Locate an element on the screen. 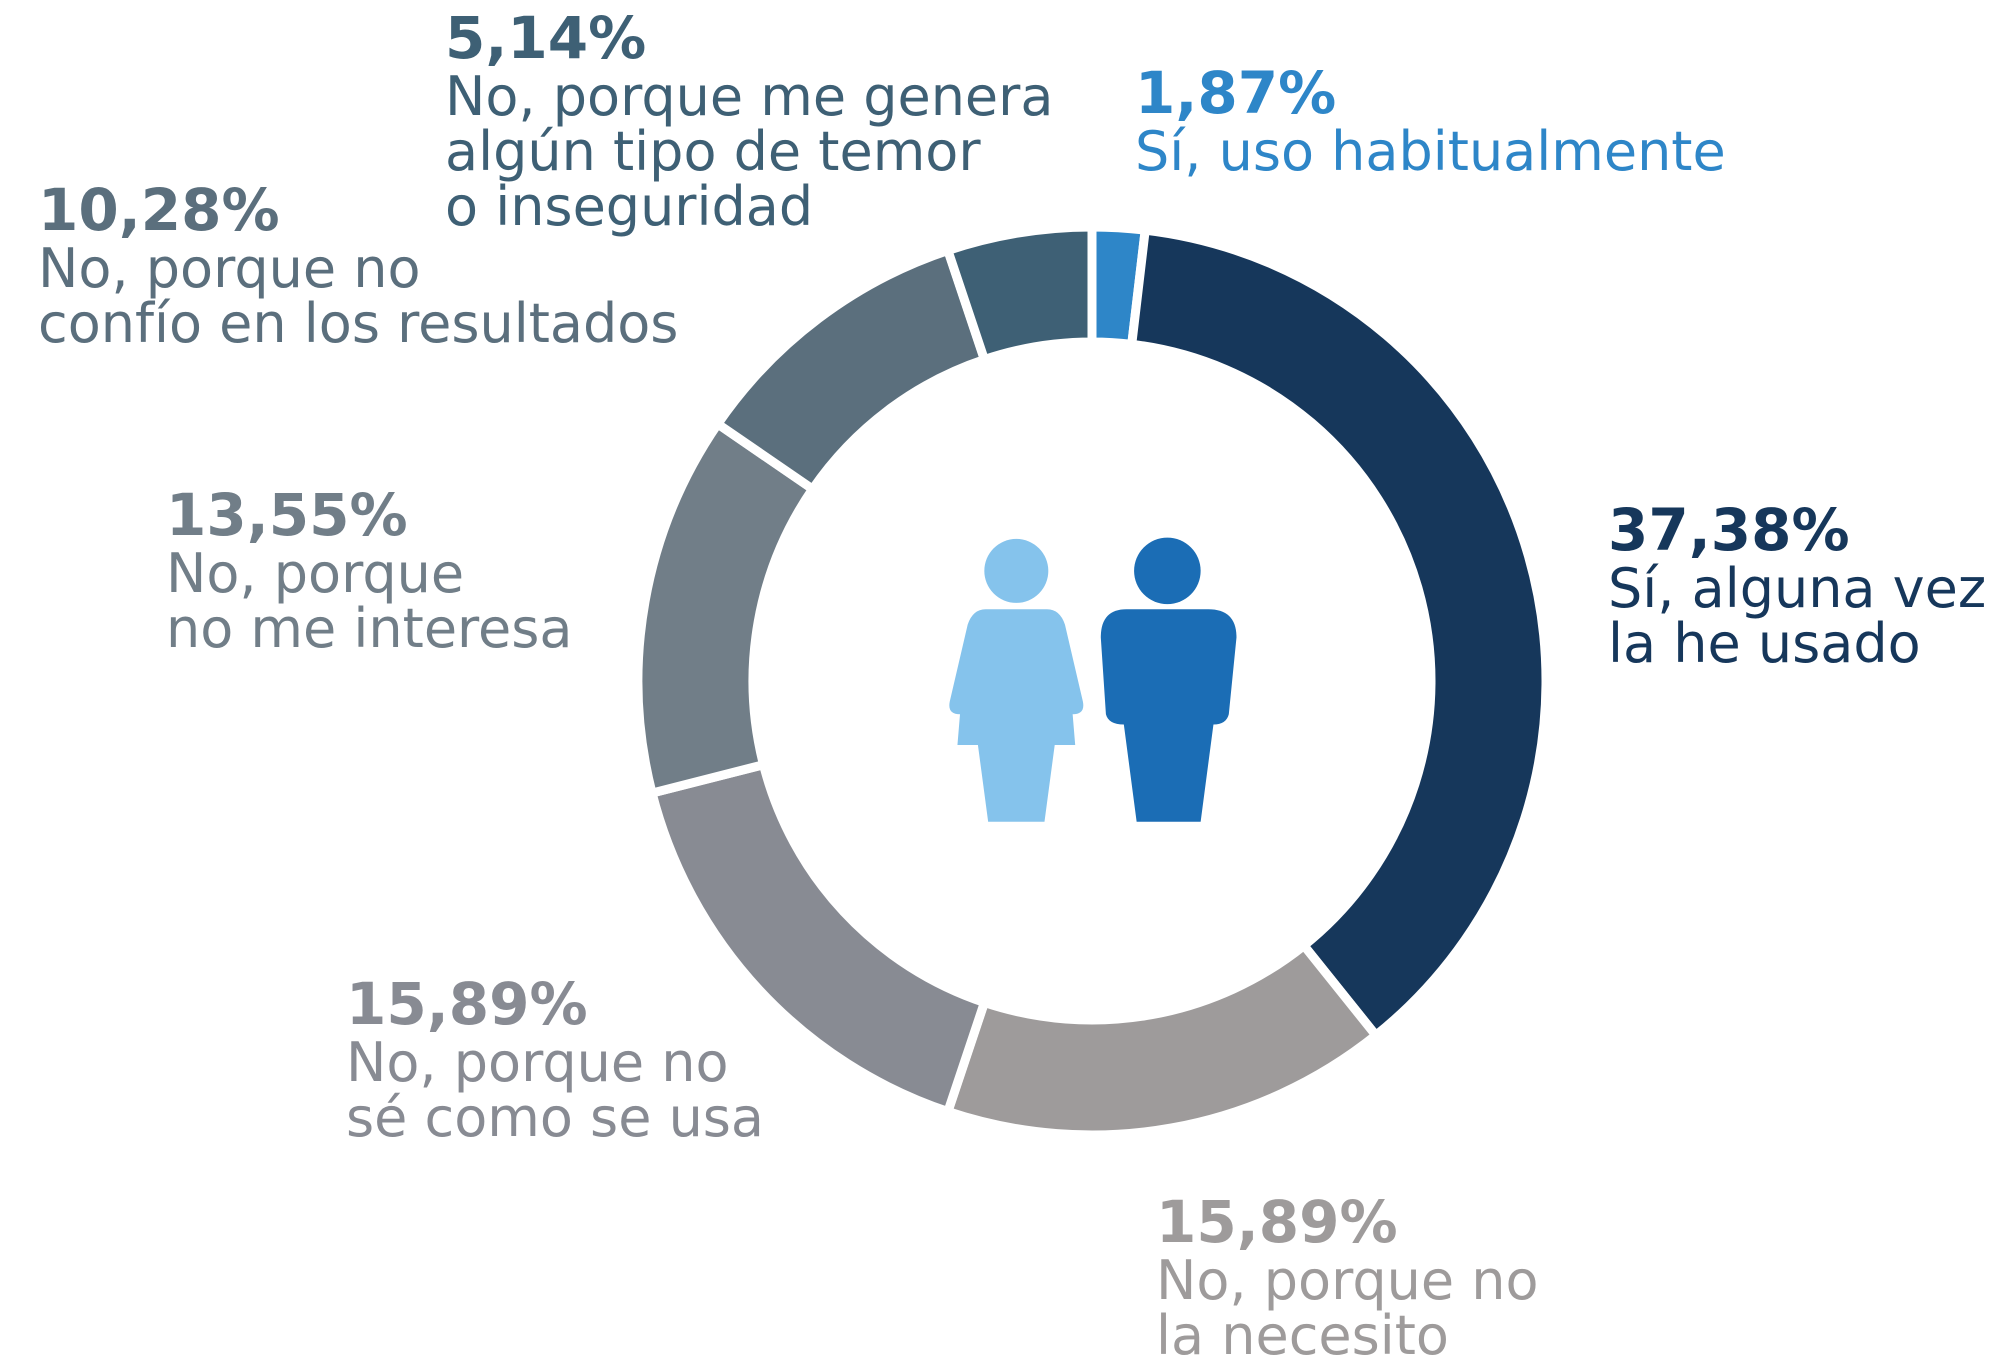 This screenshot has height=1364, width=2007. category-label: sé como se usa is located at coordinates (555, 1117).